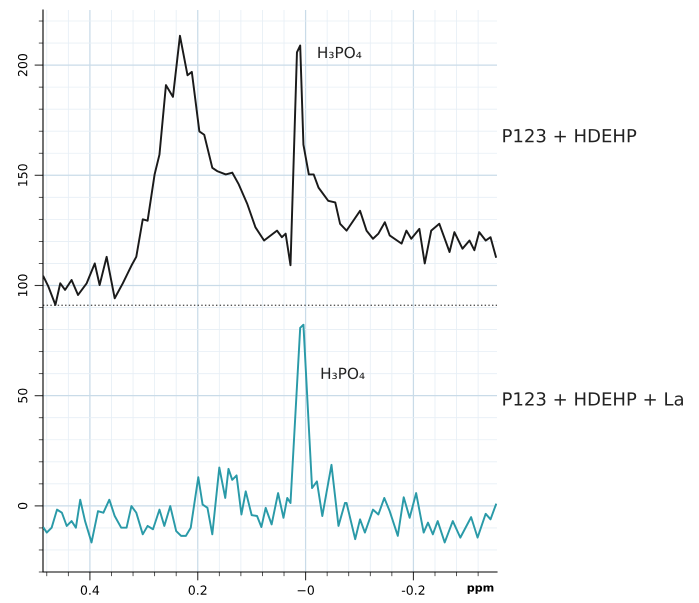  Describe the element at coordinates (23, 65) in the screenshot. I see `y-tick-label: 200` at that location.